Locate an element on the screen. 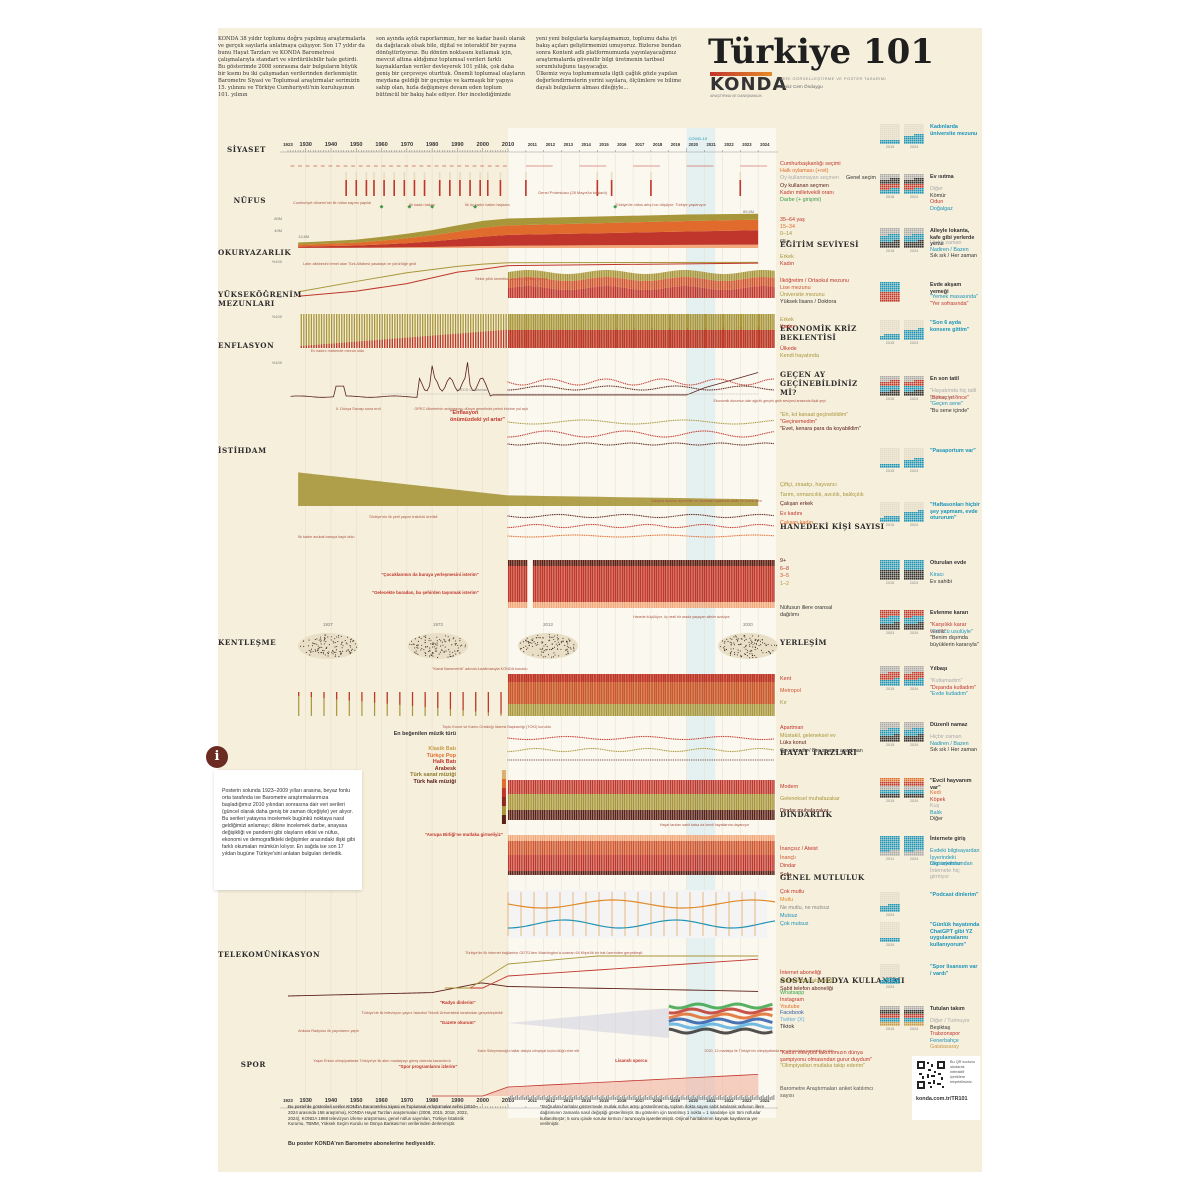 The height and width of the screenshot is (1200, 1200). year-label: 2011 is located at coordinates (533, 1100).